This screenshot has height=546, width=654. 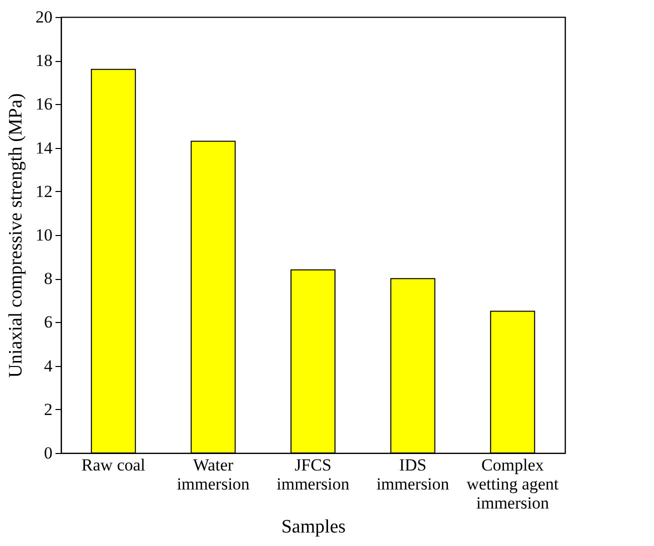 I want to click on y-tick-label: 4, so click(x=48, y=366).